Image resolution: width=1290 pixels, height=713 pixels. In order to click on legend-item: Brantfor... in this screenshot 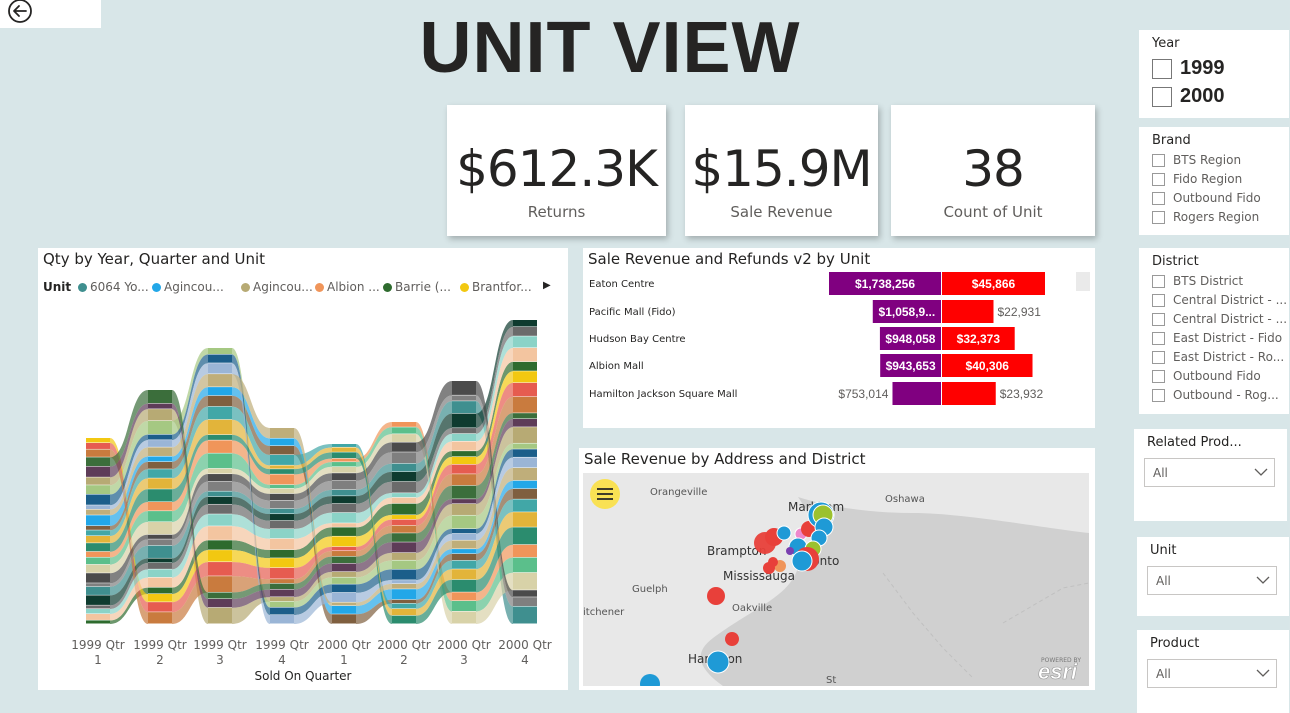, I will do `click(496, 287)`.